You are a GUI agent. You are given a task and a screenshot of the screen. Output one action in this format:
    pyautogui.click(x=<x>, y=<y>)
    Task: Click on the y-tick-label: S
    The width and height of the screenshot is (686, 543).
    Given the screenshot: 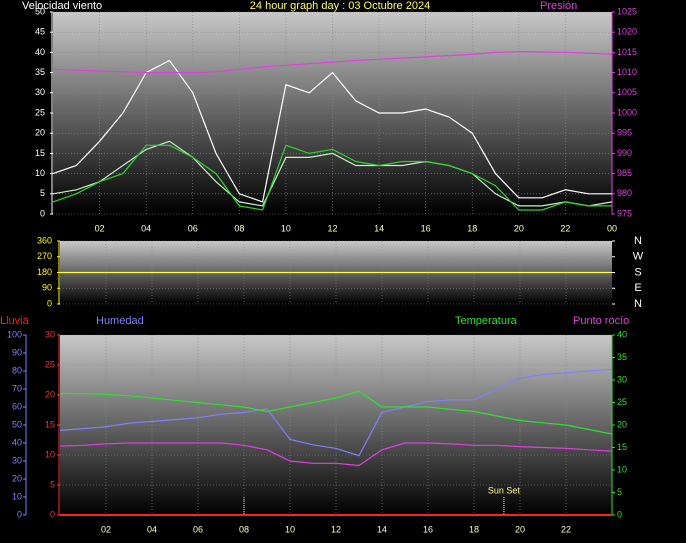 What is the action you would take?
    pyautogui.click(x=637, y=272)
    